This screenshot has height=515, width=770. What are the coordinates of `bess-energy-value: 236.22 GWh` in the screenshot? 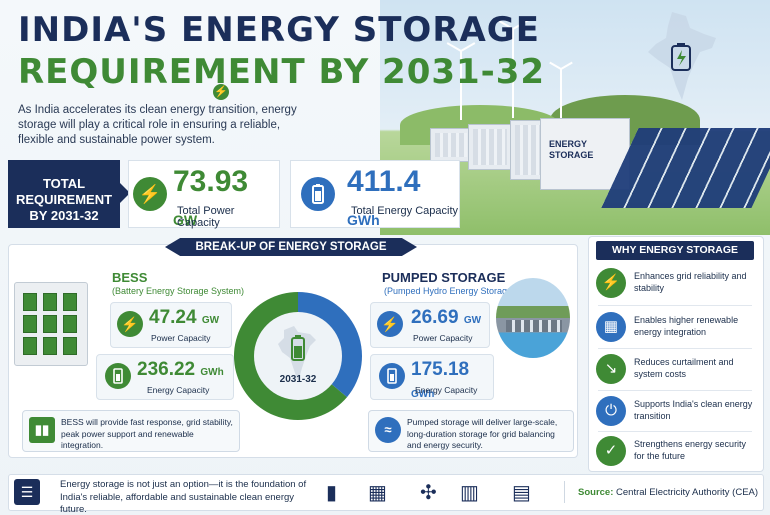 It's located at (180, 369).